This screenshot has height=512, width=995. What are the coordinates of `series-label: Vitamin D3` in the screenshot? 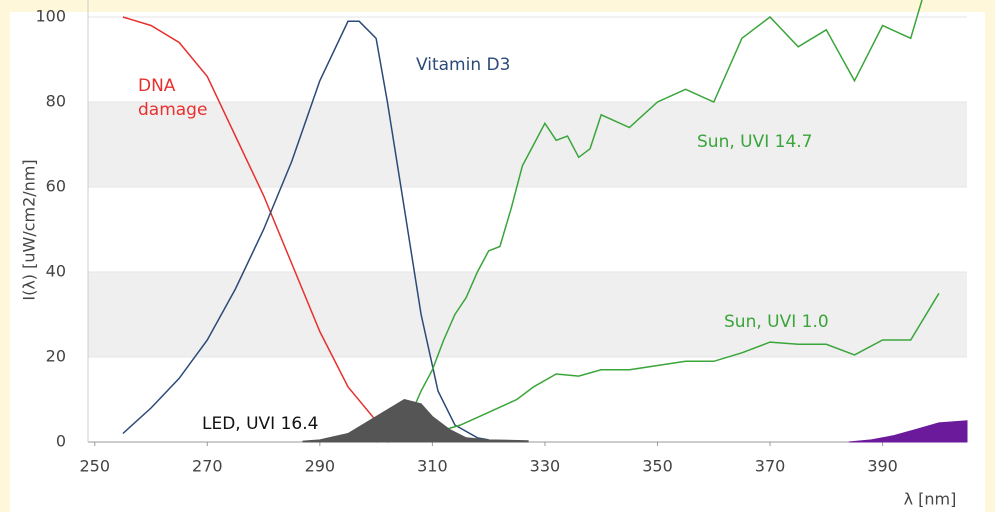 It's located at (463, 65).